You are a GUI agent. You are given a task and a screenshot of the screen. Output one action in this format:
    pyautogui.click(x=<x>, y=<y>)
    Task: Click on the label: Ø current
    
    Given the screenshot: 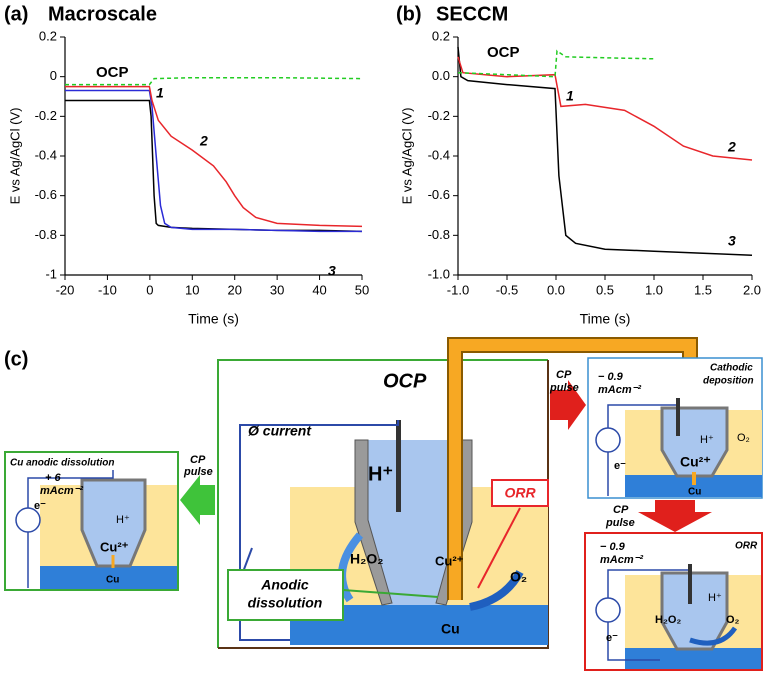 What is the action you would take?
    pyautogui.click(x=280, y=431)
    